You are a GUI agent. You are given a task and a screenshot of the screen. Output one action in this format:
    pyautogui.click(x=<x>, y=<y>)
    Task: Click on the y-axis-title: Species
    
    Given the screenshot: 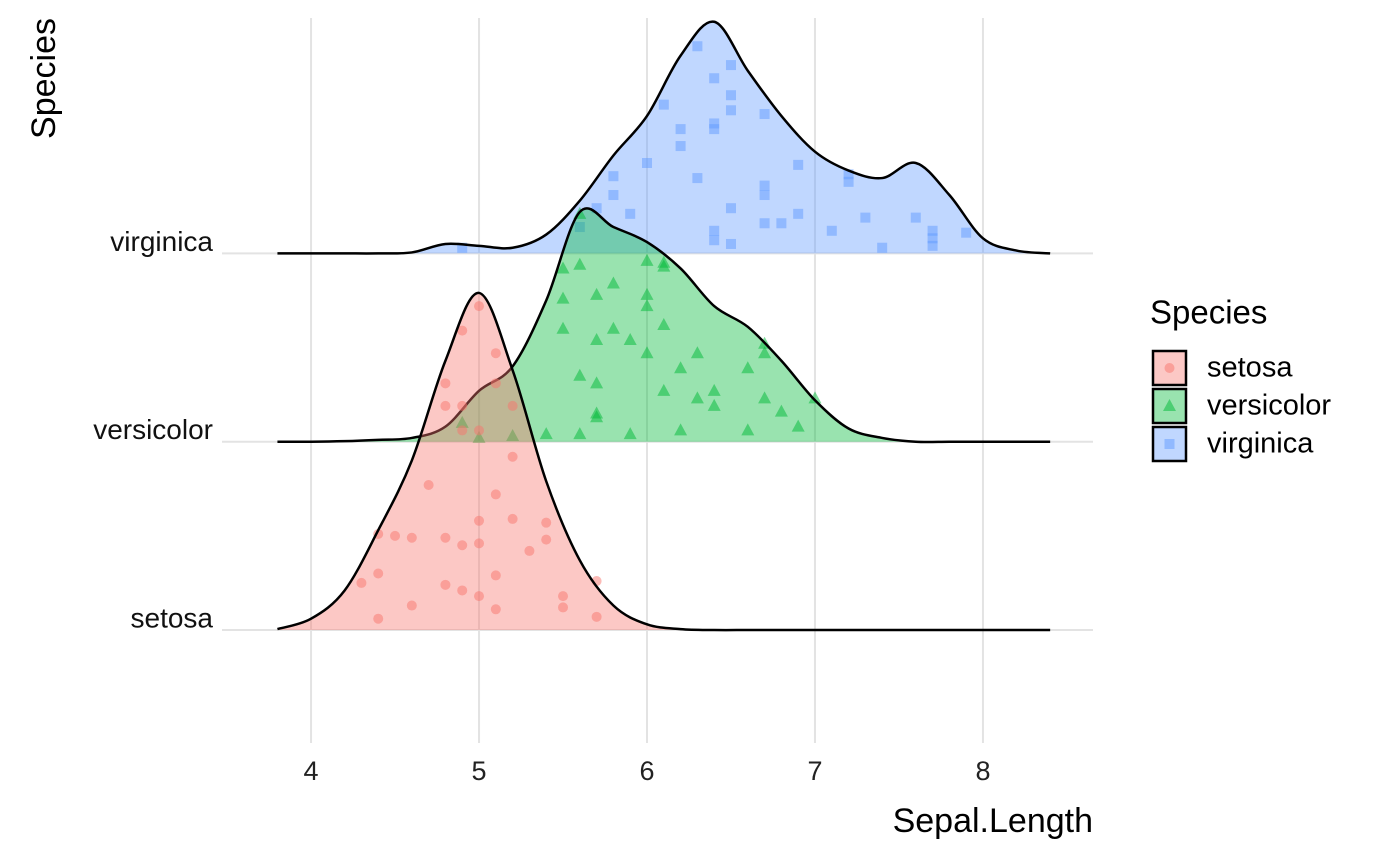 What is the action you would take?
    pyautogui.click(x=44, y=78)
    